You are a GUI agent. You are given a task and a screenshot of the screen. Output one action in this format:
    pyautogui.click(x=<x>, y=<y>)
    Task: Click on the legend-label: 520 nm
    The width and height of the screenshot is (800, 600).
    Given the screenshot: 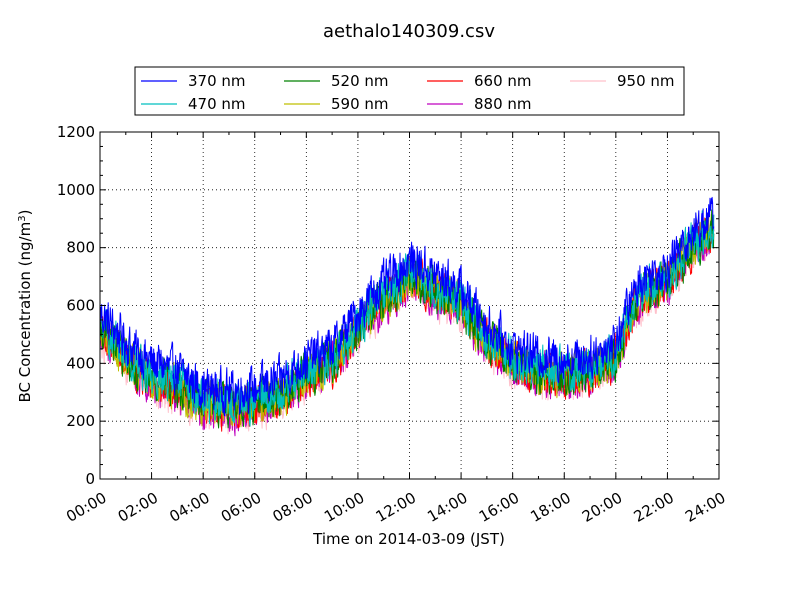 What is the action you would take?
    pyautogui.click(x=360, y=81)
    